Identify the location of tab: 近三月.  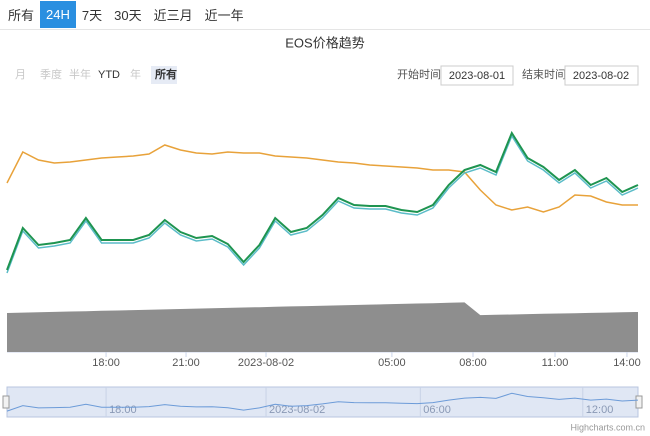
(173, 15).